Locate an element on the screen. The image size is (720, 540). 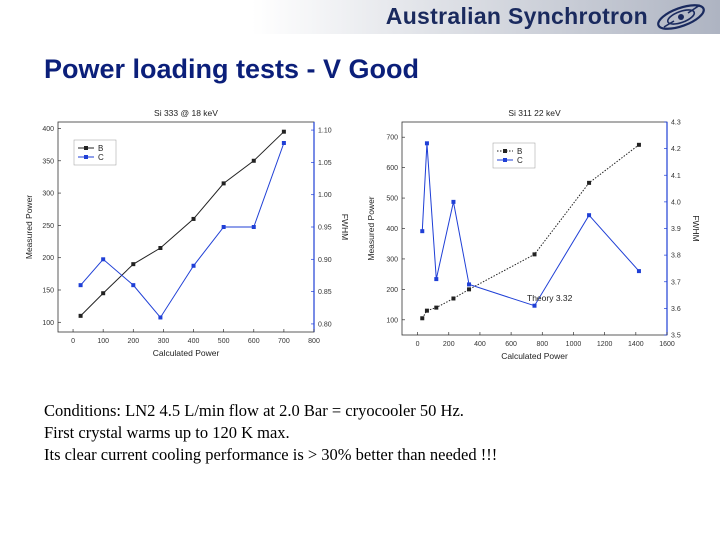
y2-tick-label: 3.8 is located at coordinates (676, 256).